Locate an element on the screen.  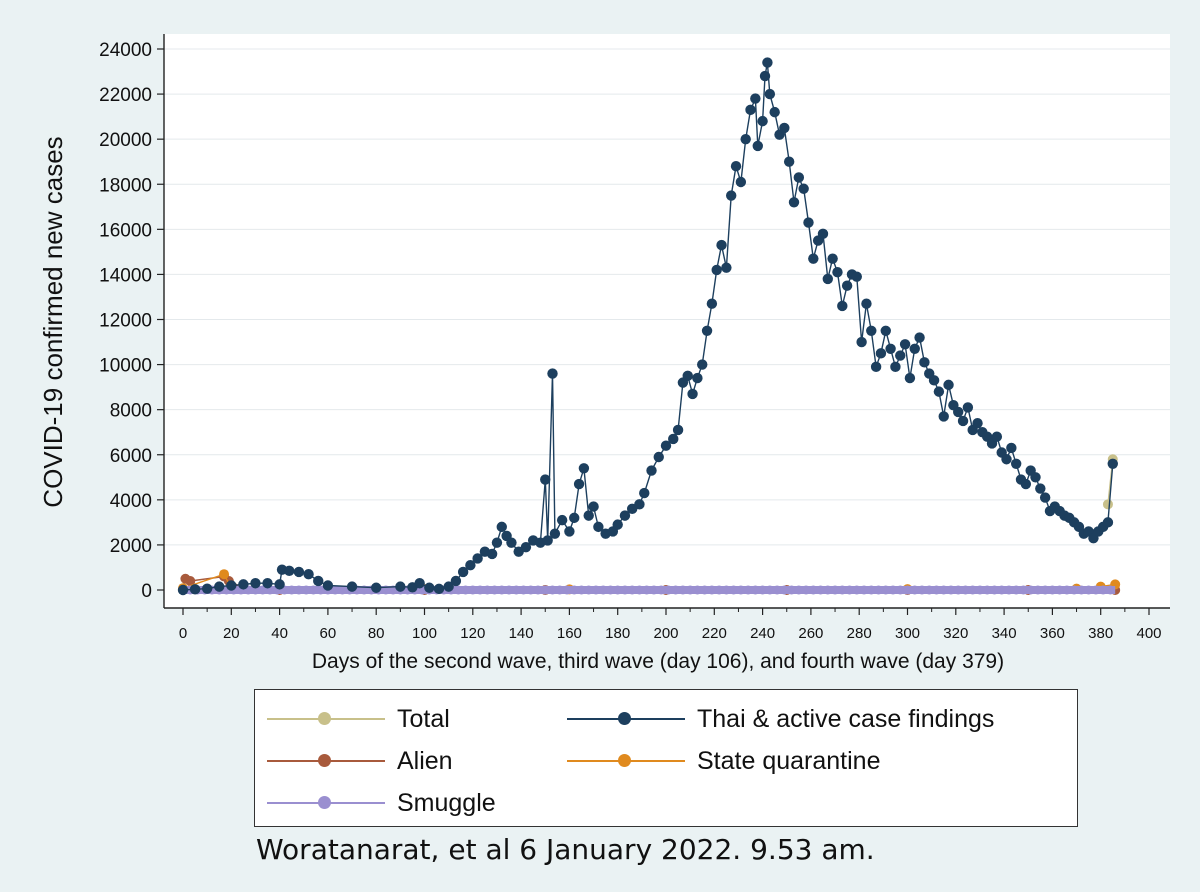
x-tick-label: 360 is located at coordinates (1052, 633).